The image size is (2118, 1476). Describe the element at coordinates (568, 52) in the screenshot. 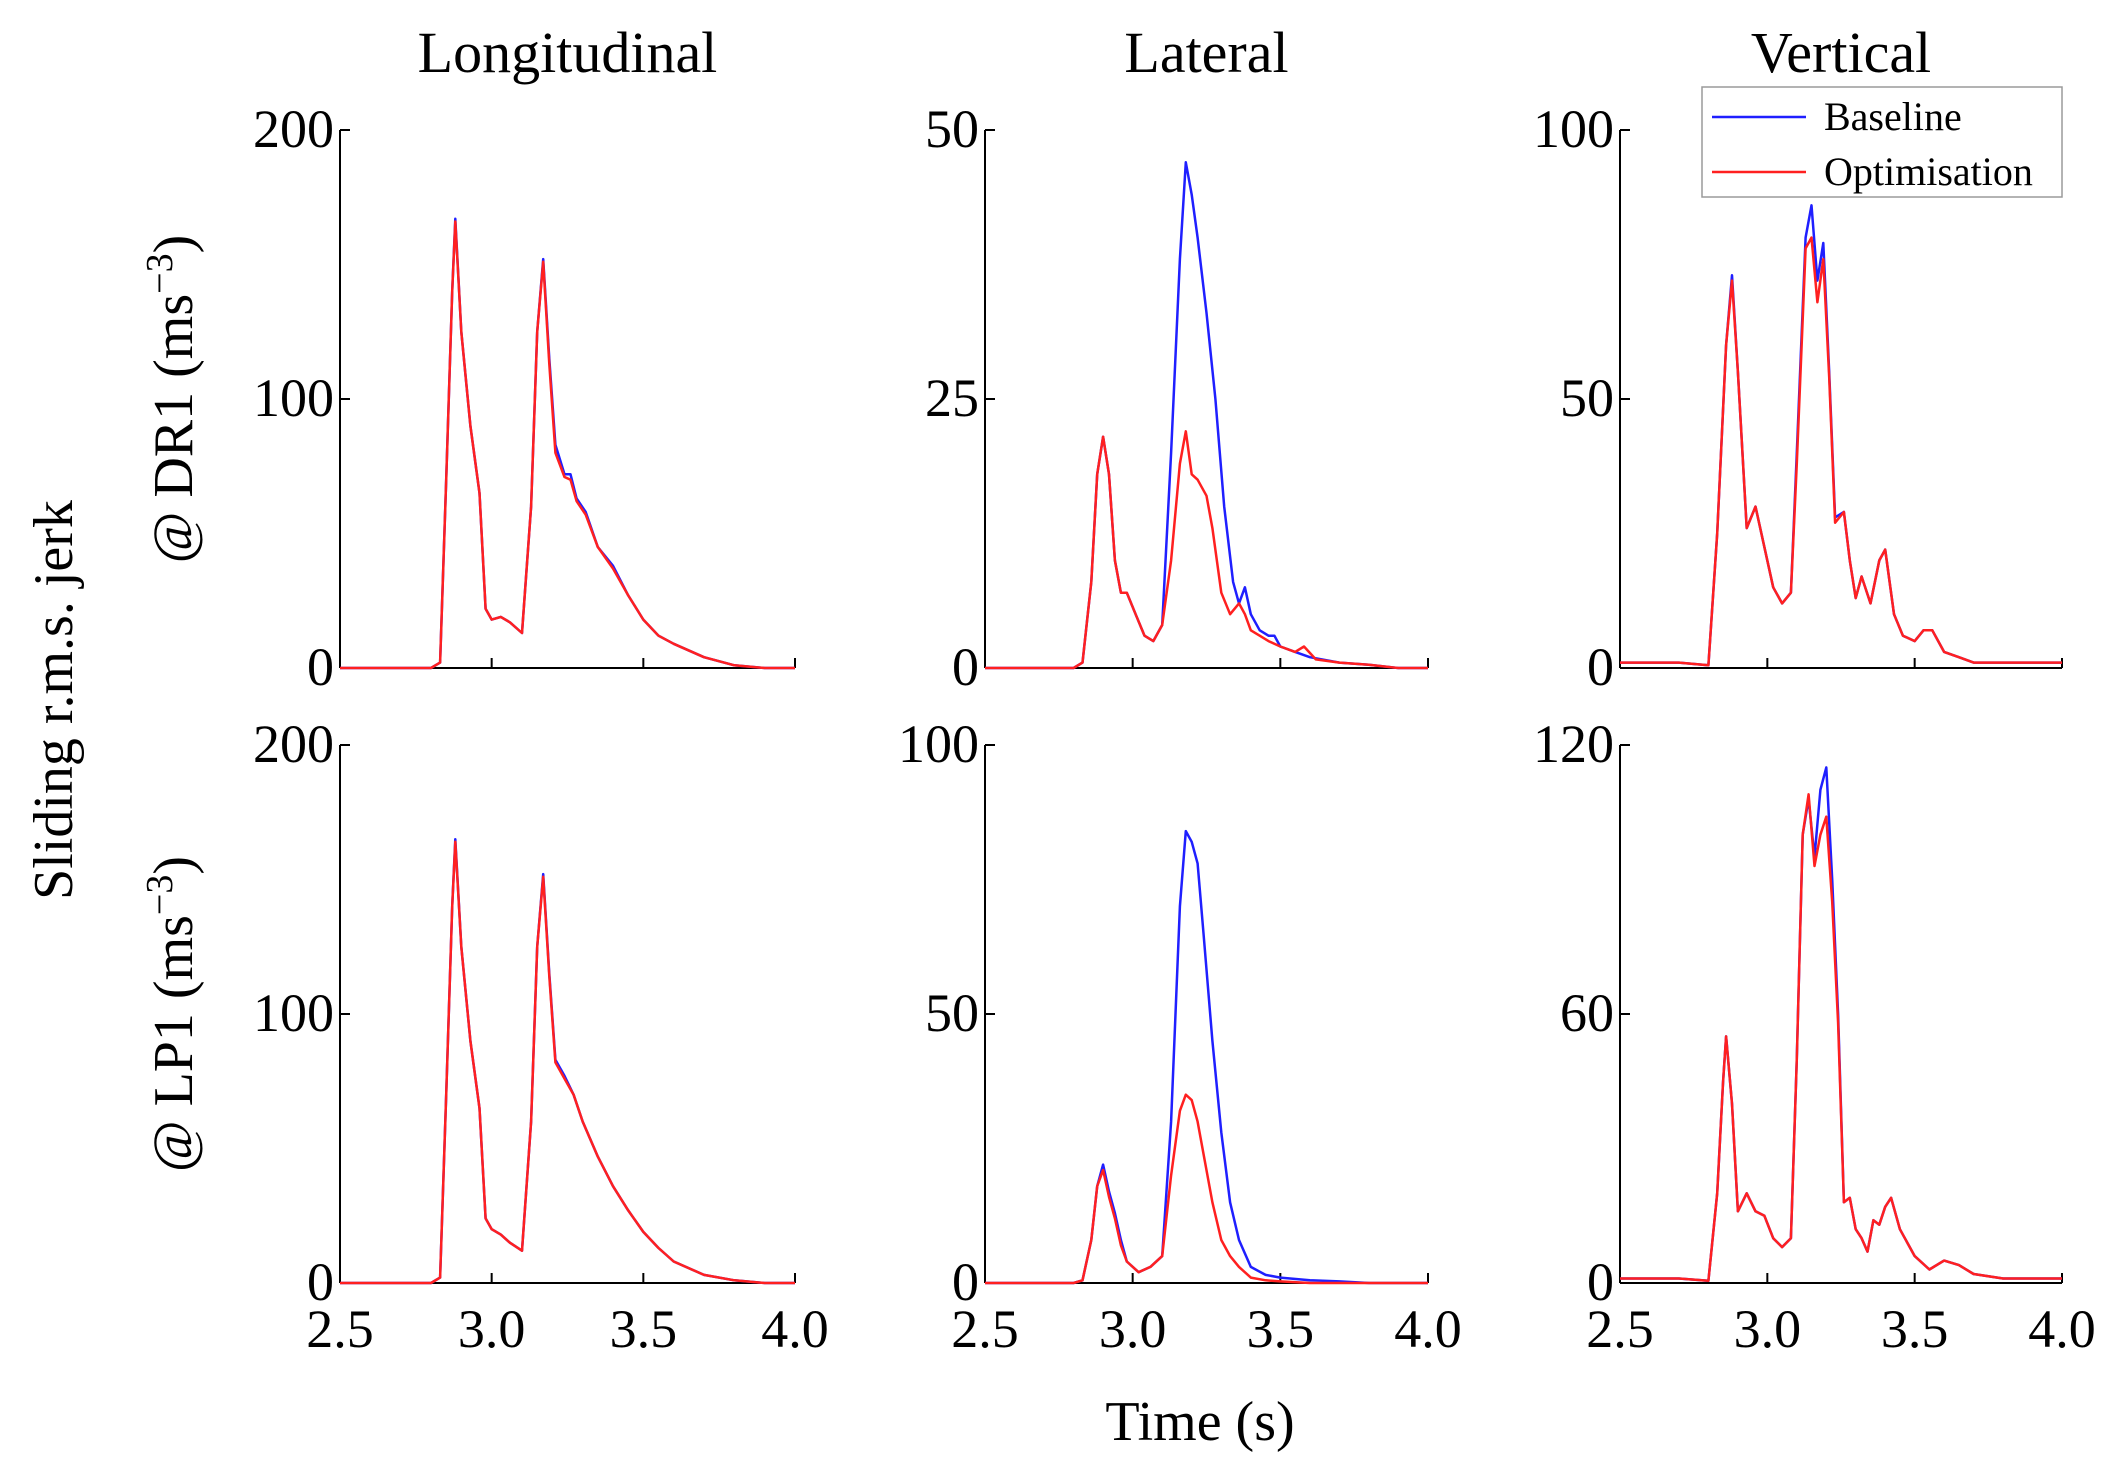

I see `column-title-longitudinal: Longitudinal` at that location.